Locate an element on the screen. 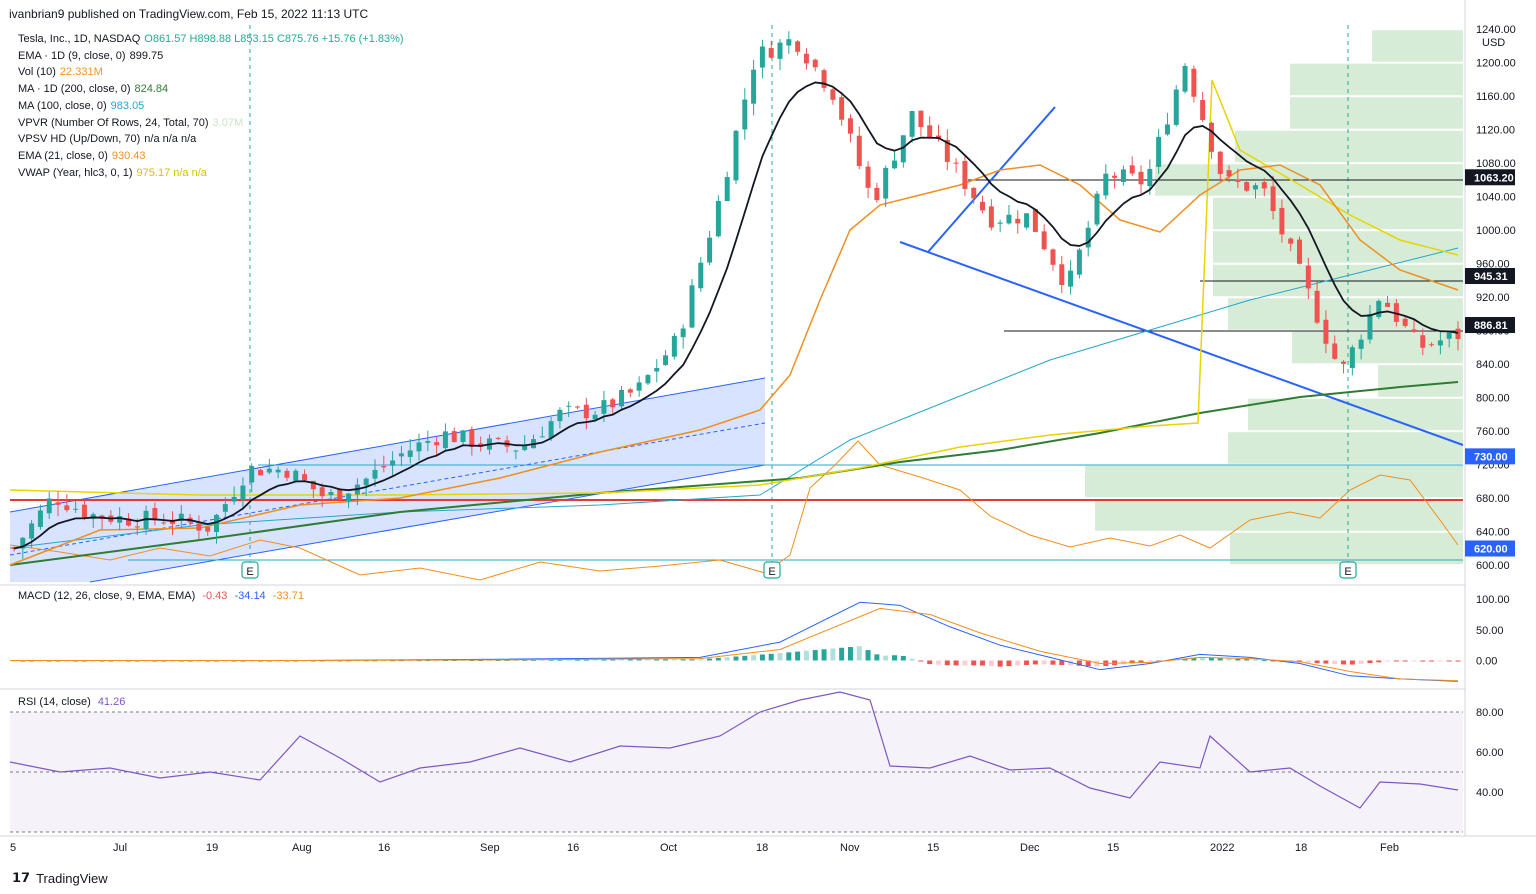 The height and width of the screenshot is (894, 1536). date-tick-label: Nov is located at coordinates (850, 848).